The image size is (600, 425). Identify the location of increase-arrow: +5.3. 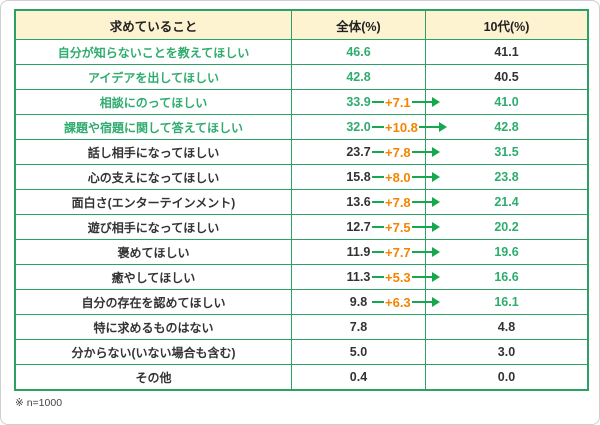
(406, 277).